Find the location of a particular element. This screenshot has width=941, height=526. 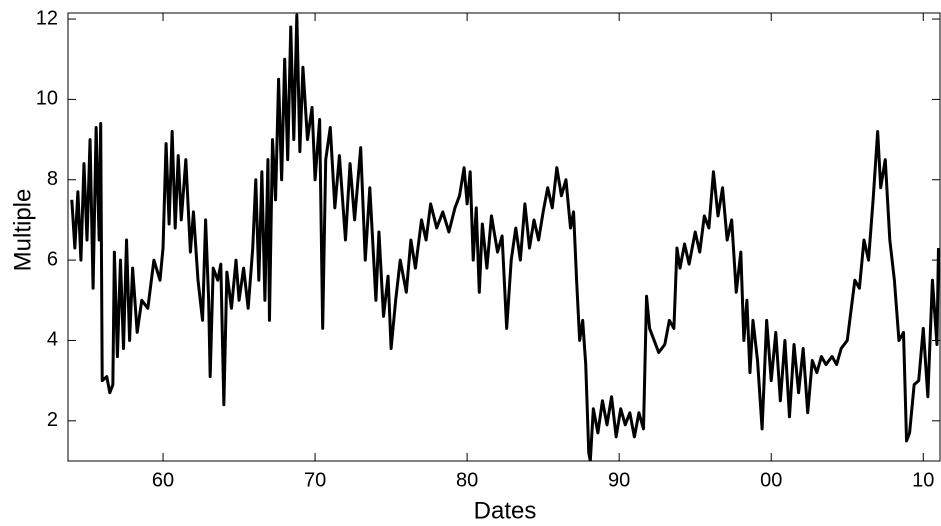

y-tick-label: 4 is located at coordinates (52, 340).